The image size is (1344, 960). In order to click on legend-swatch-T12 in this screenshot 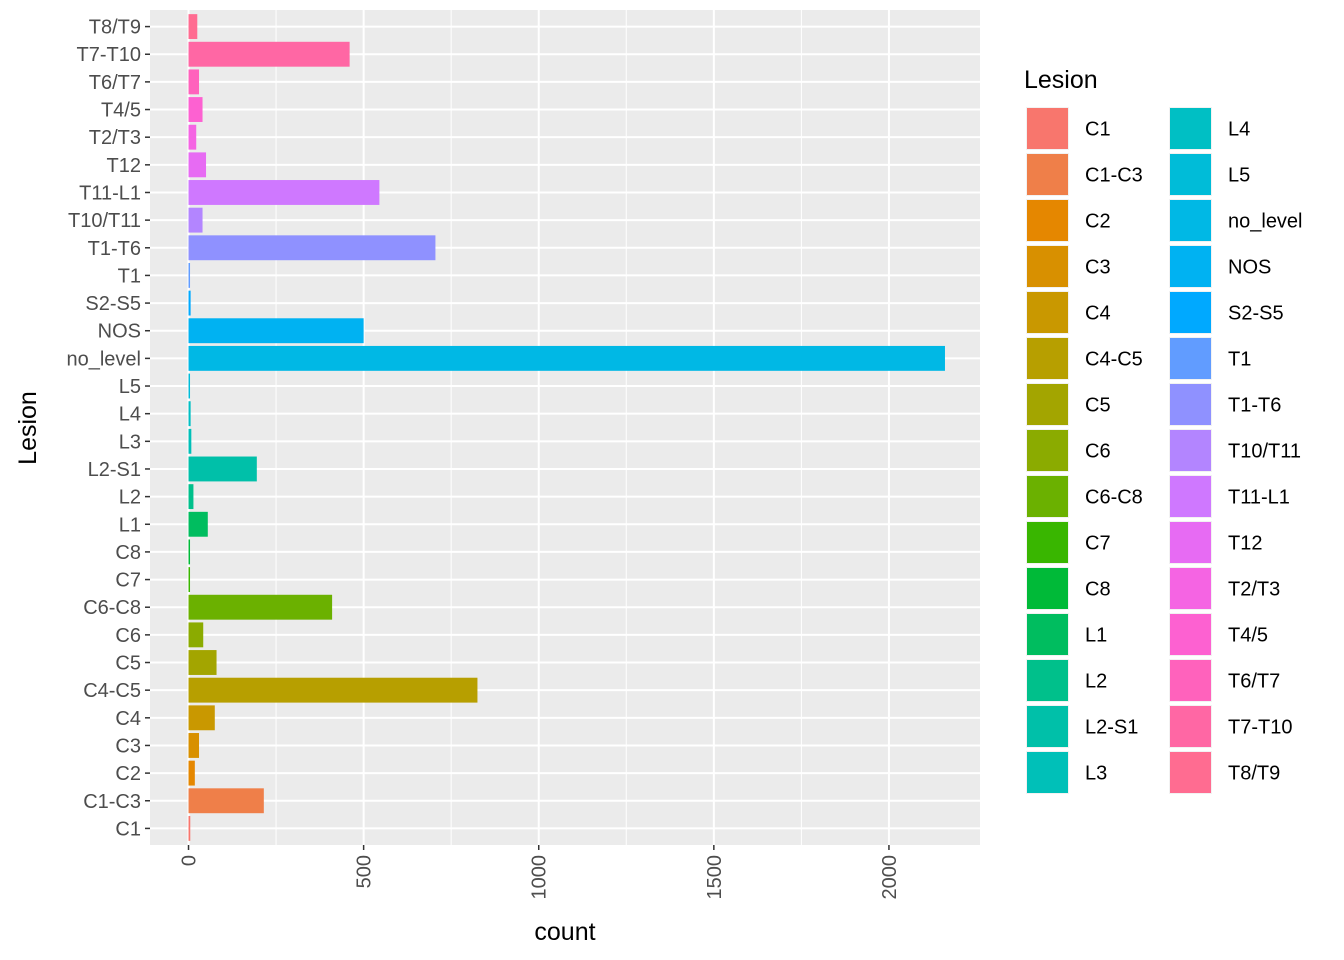, I will do `click(1190, 542)`.